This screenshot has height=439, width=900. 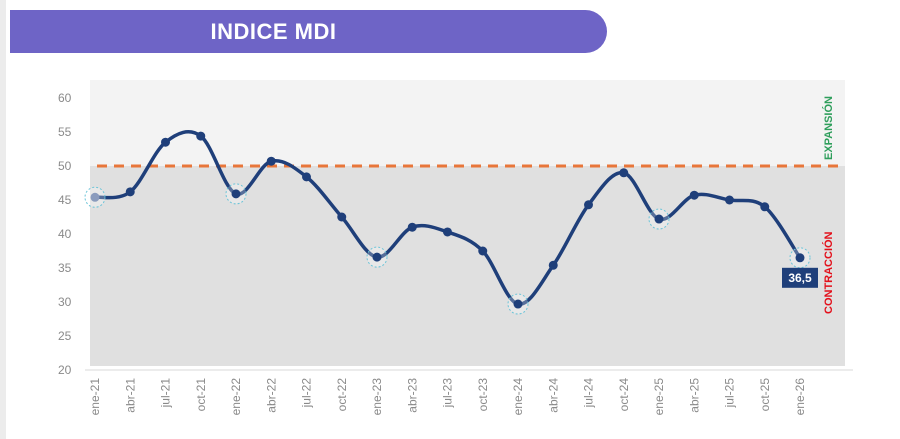 What do you see at coordinates (412, 395) in the screenshot?
I see `x-tick-label: abr-23` at bounding box center [412, 395].